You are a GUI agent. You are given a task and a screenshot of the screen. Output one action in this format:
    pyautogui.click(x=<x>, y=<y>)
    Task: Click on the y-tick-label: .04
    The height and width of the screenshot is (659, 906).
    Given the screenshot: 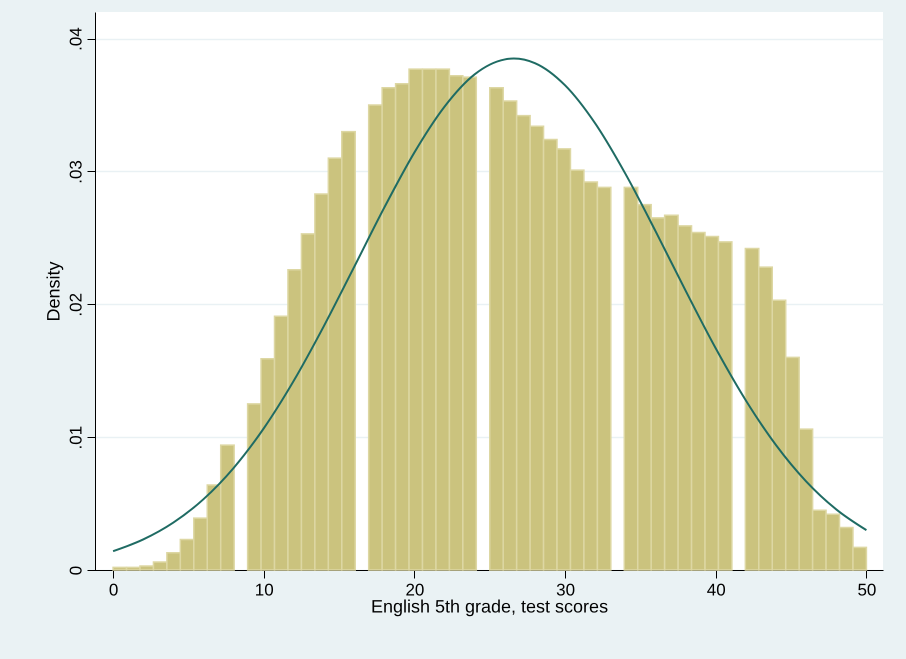 What is the action you would take?
    pyautogui.click(x=76, y=39)
    